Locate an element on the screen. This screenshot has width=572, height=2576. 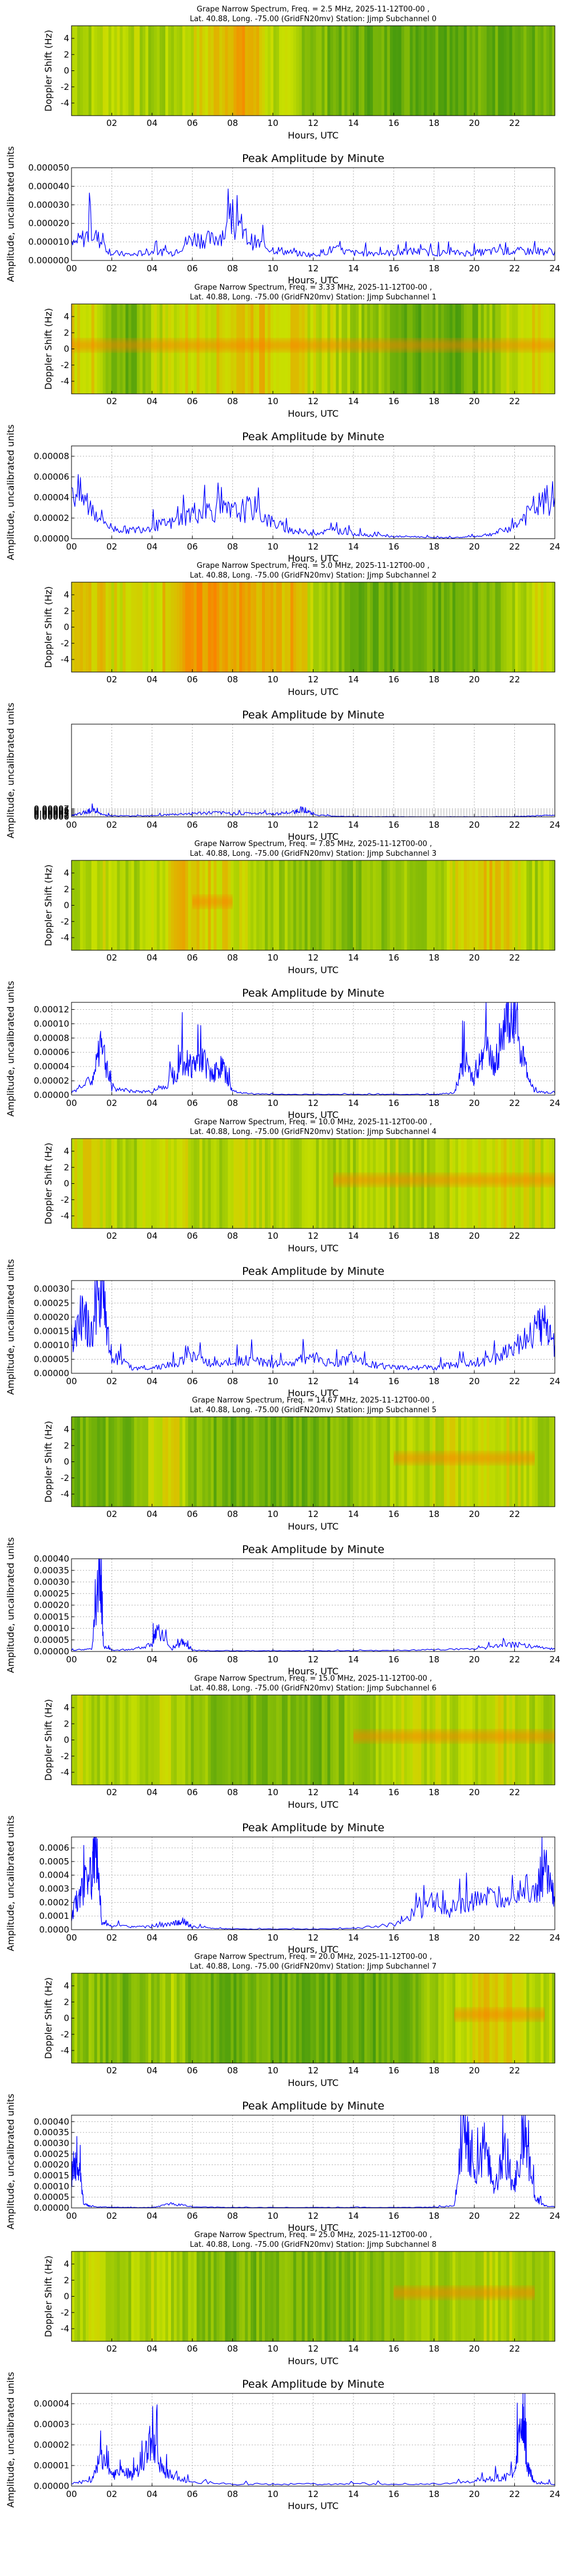
x-tick-label: 10 is located at coordinates (273, 547).